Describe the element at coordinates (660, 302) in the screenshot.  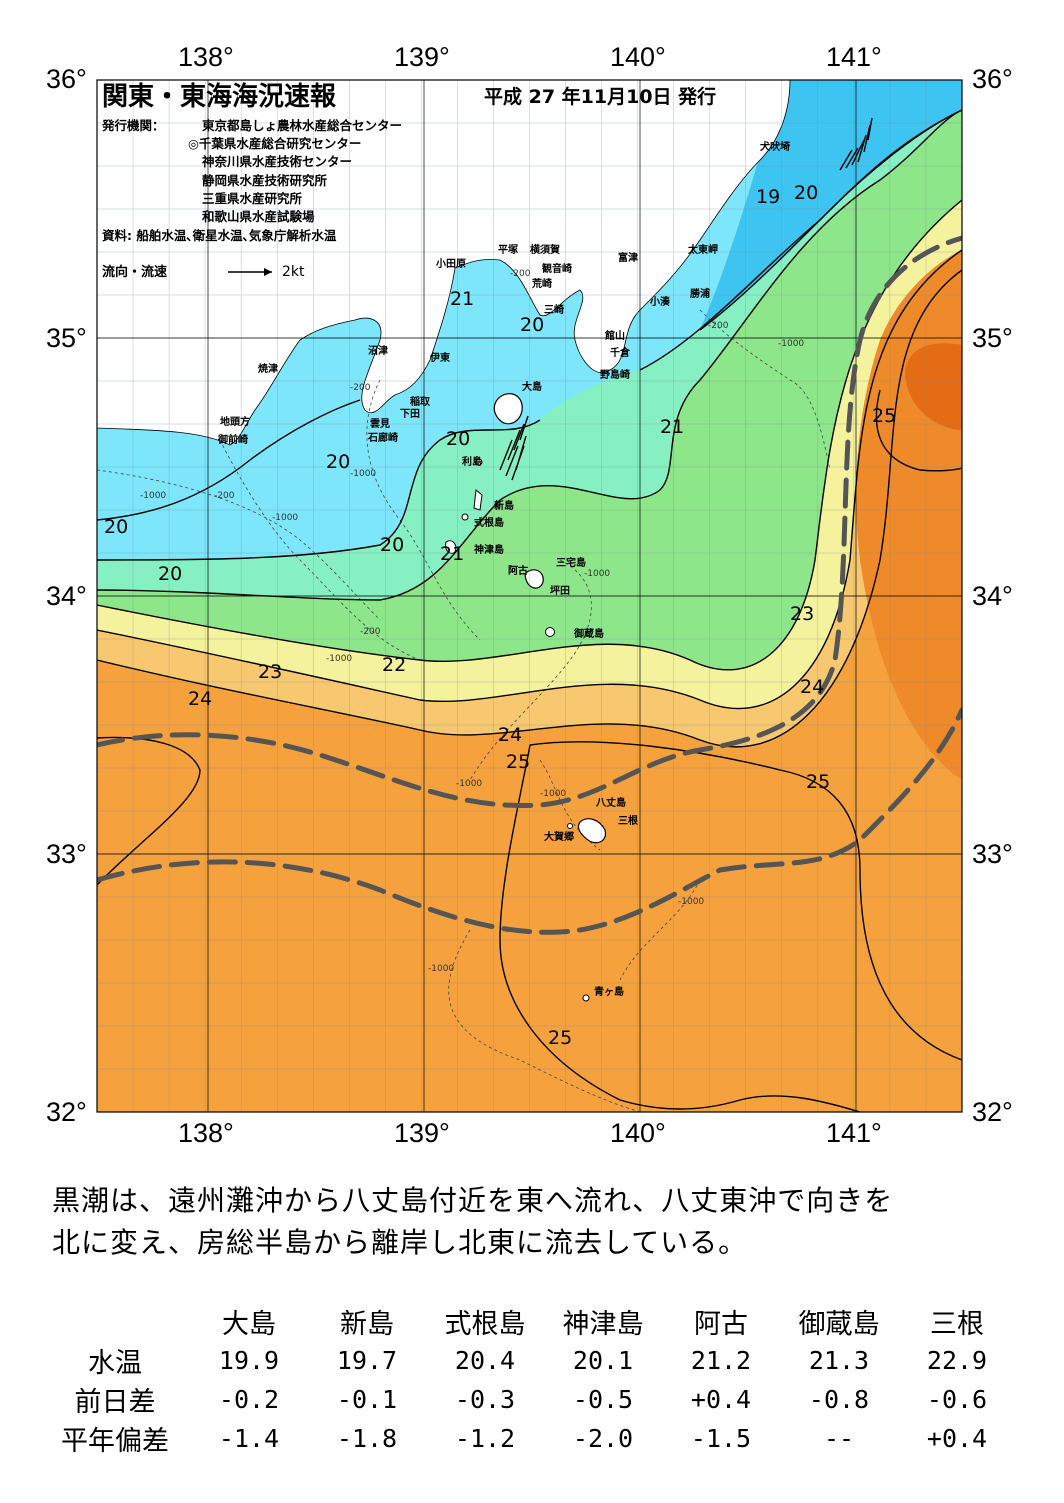
I see `place-name: 小湊` at that location.